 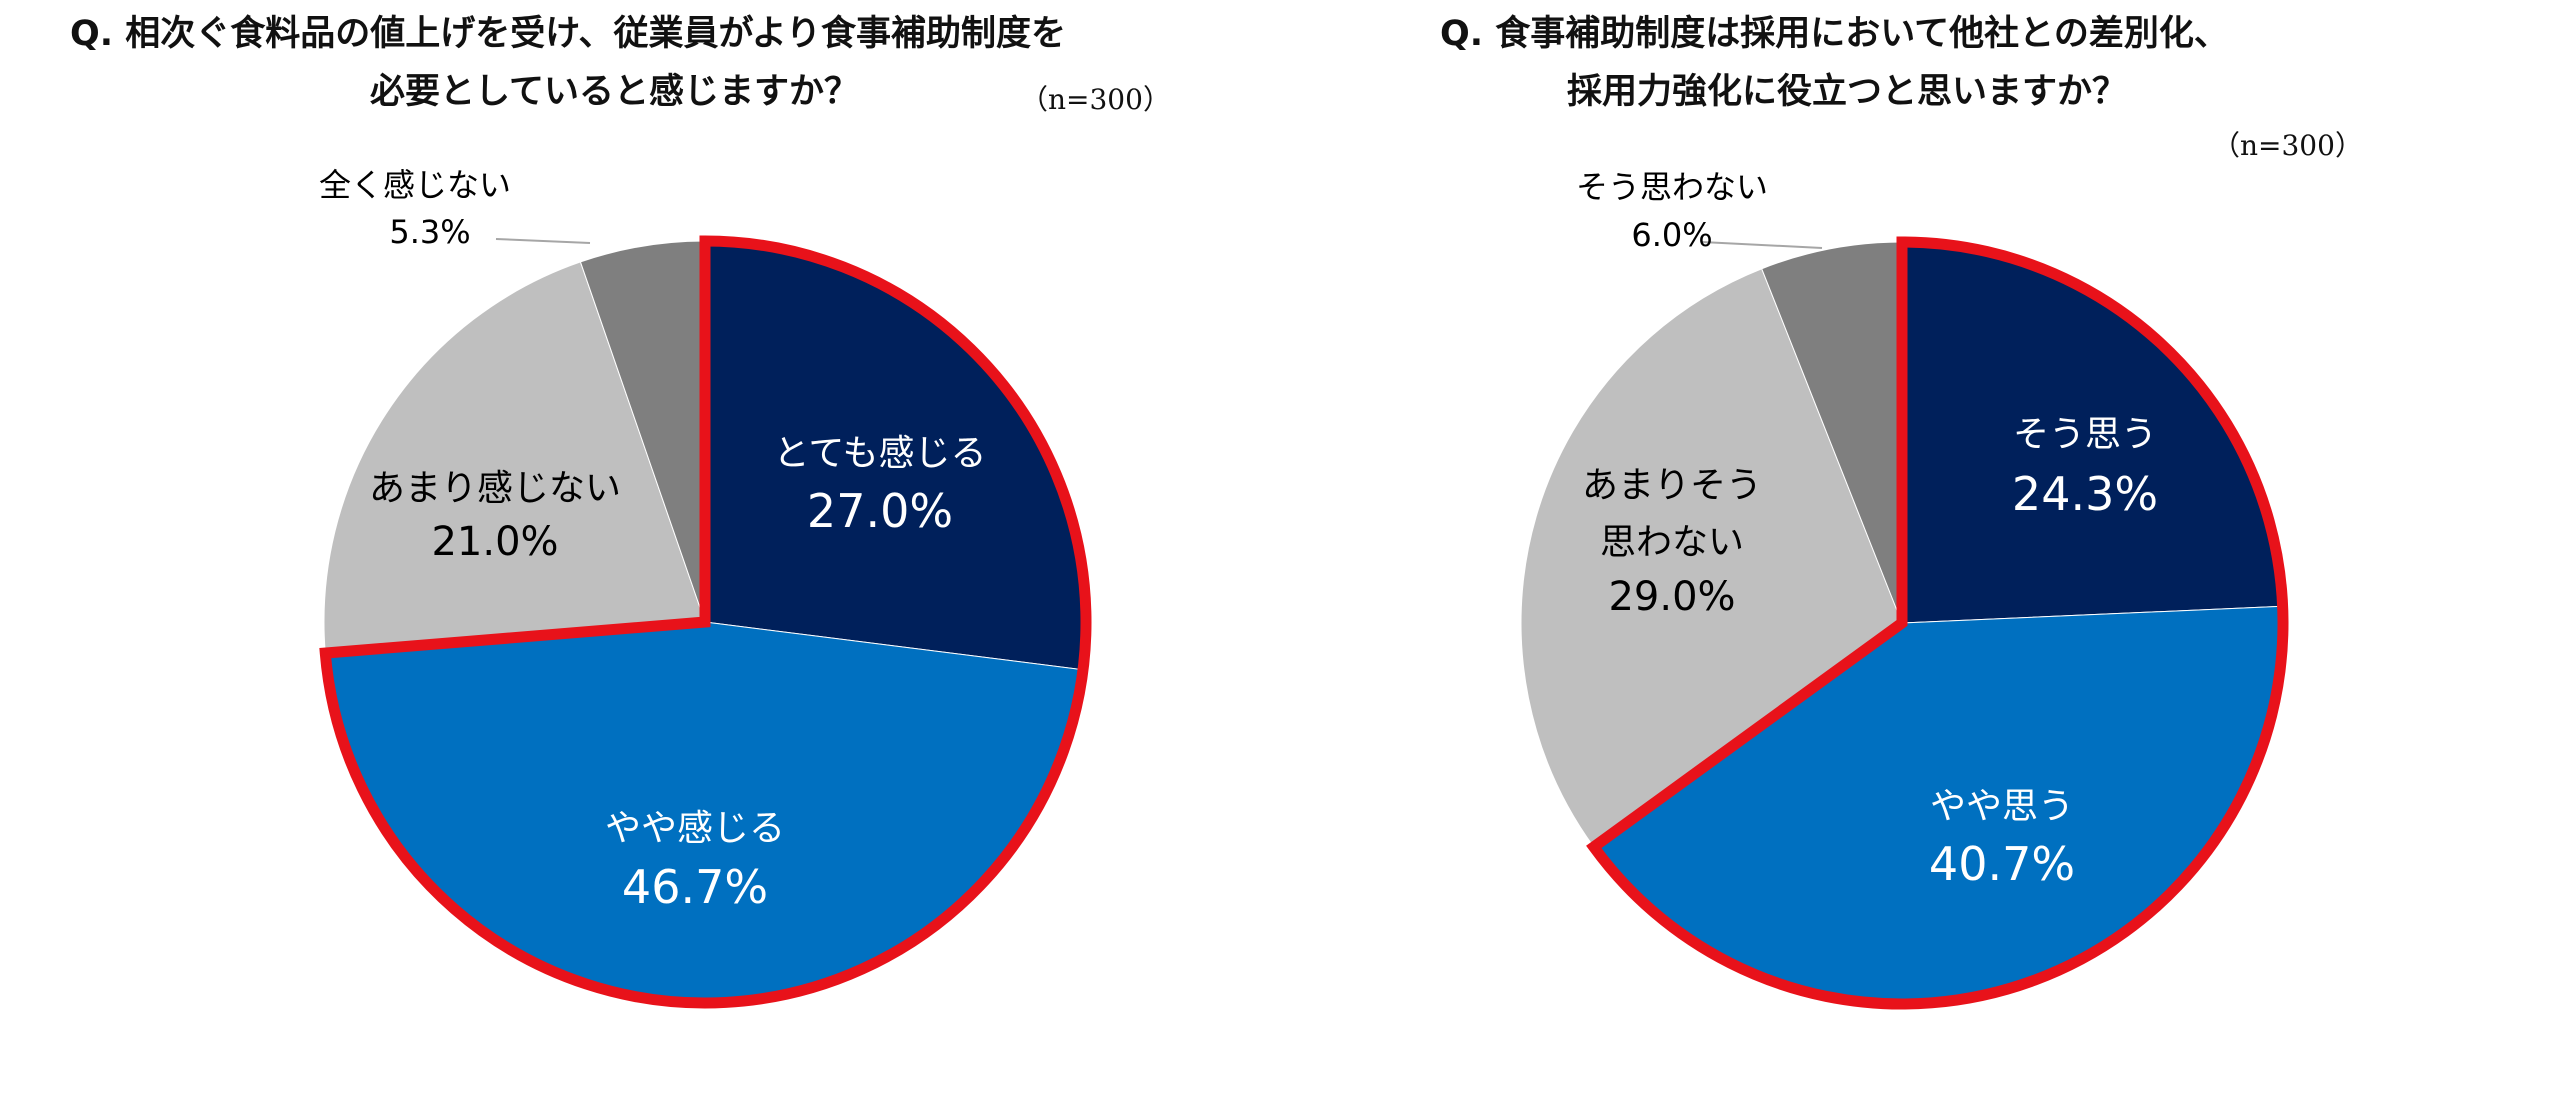 What do you see at coordinates (1672, 187) in the screenshot?
I see `slice-category-label: そう思わない` at bounding box center [1672, 187].